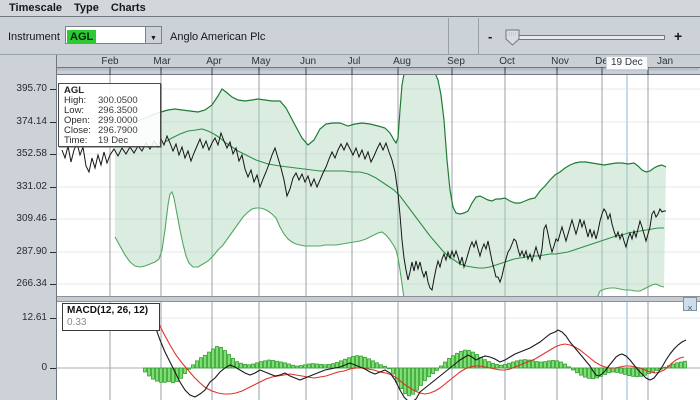 The image size is (700, 400). What do you see at coordinates (128, 8) in the screenshot?
I see `menu-charts: Charts` at bounding box center [128, 8].